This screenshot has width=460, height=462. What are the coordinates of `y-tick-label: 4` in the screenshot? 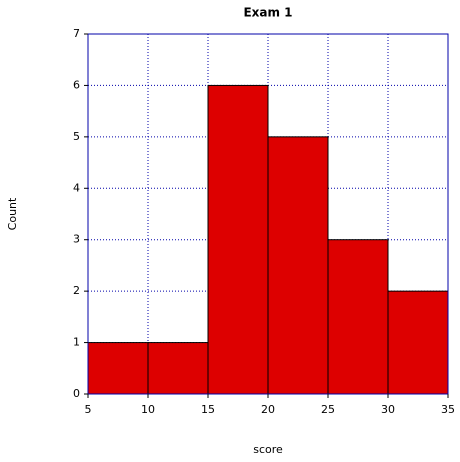 It's located at (76, 187).